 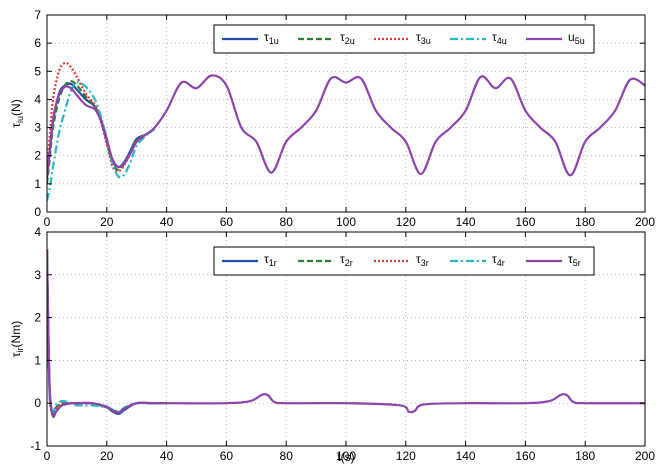 What do you see at coordinates (571, 37) in the screenshot?
I see `legend-label-main: u` at bounding box center [571, 37].